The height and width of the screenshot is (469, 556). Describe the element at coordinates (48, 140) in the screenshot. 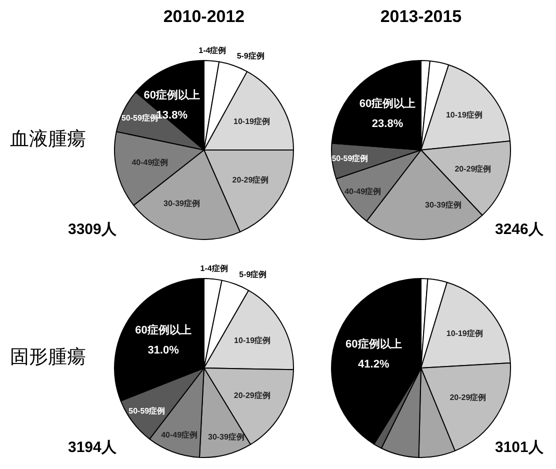

I see `text: 血液腫瘍` at that location.